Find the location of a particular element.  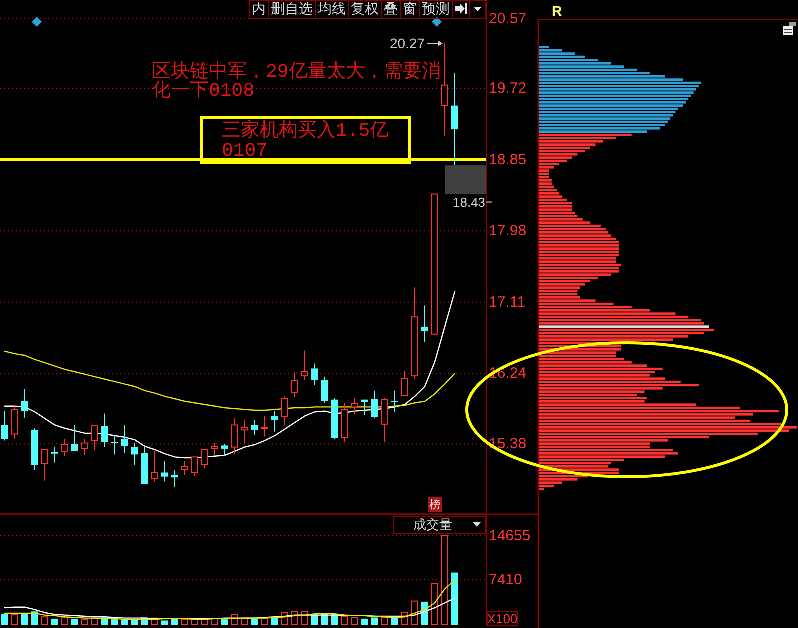

text: 叠 is located at coordinates (391, 10).